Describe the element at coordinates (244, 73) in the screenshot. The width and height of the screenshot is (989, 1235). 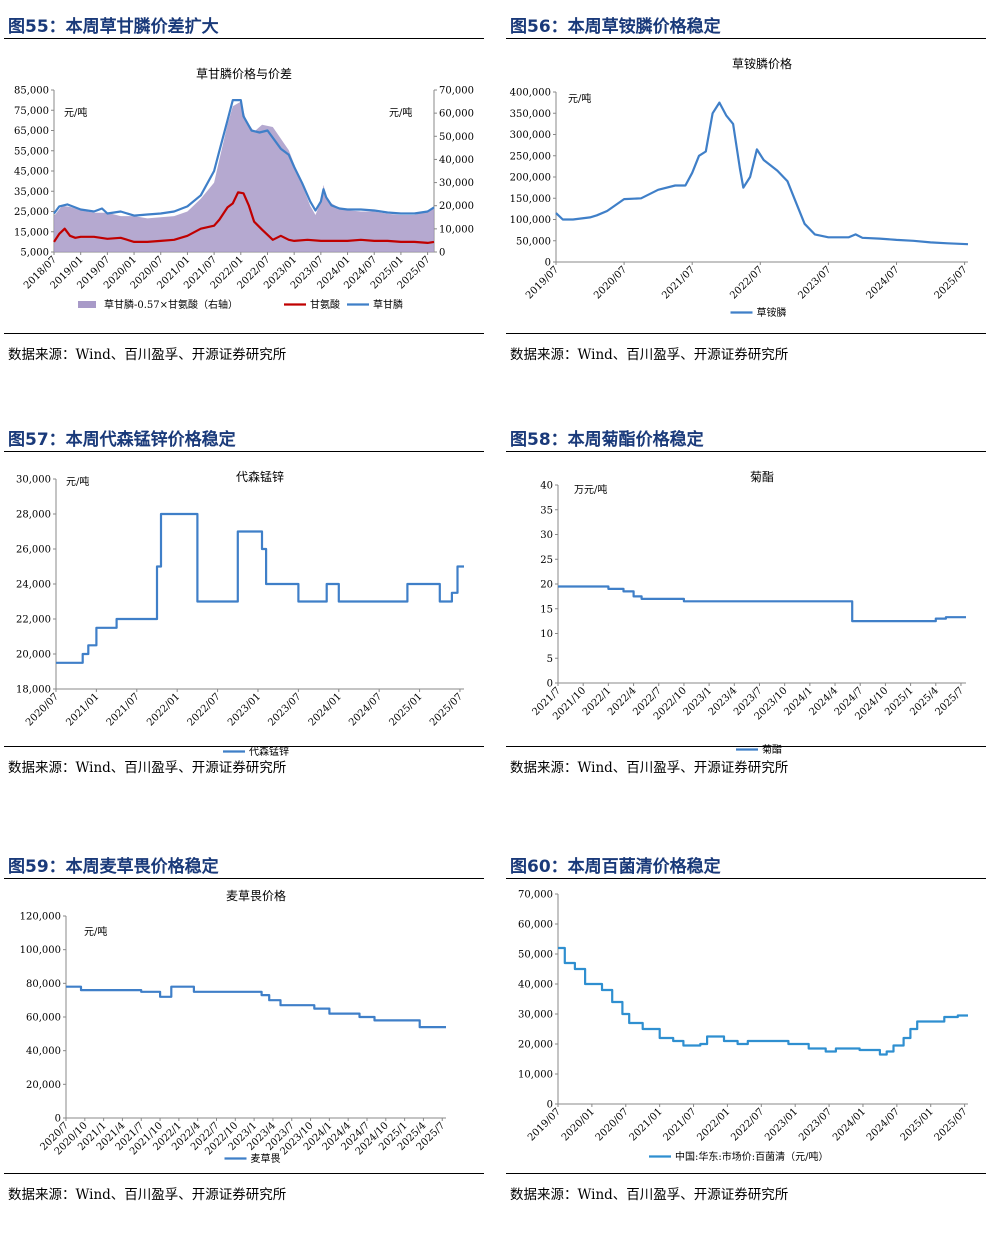
I see `chart-title: 草甘膦价格与价差` at that location.